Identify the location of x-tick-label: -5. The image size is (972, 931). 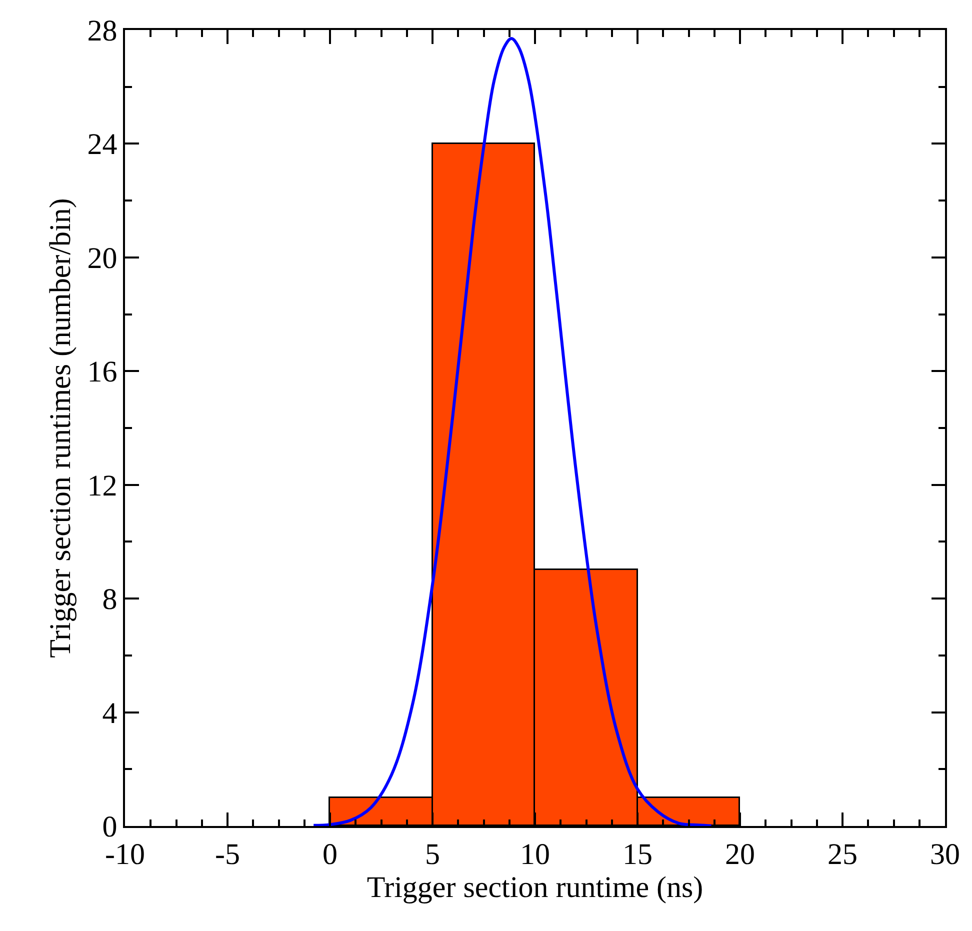
(227, 854).